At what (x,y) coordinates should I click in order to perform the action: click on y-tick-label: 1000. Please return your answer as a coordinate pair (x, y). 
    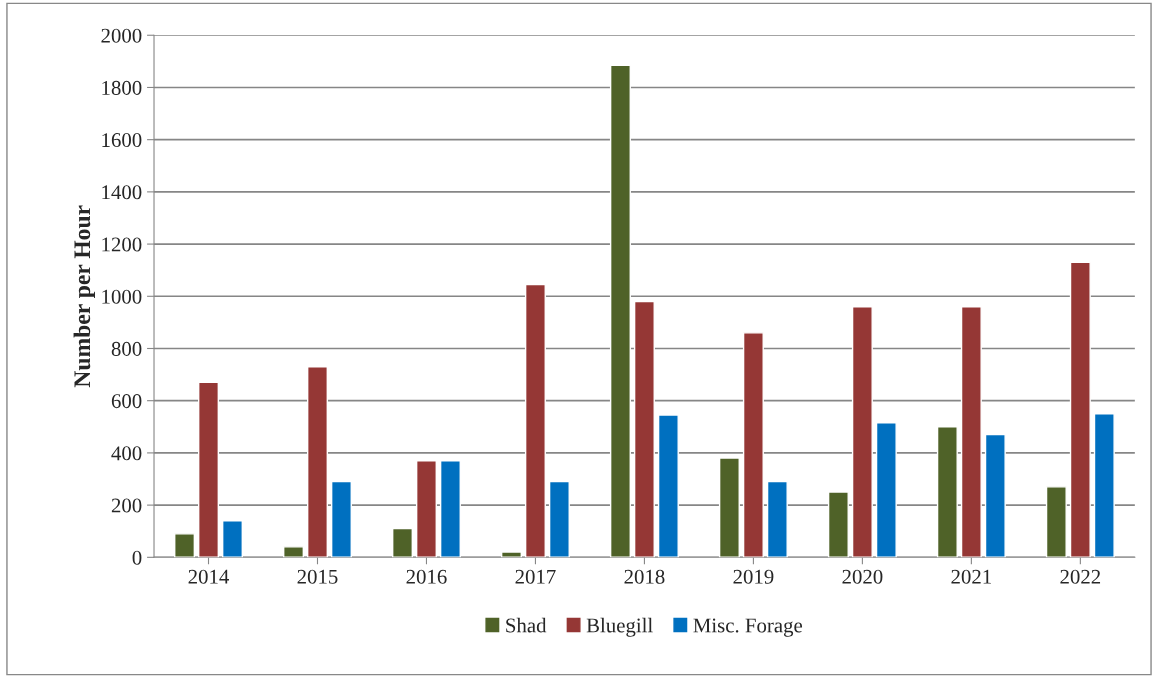
    Looking at the image, I should click on (122, 296).